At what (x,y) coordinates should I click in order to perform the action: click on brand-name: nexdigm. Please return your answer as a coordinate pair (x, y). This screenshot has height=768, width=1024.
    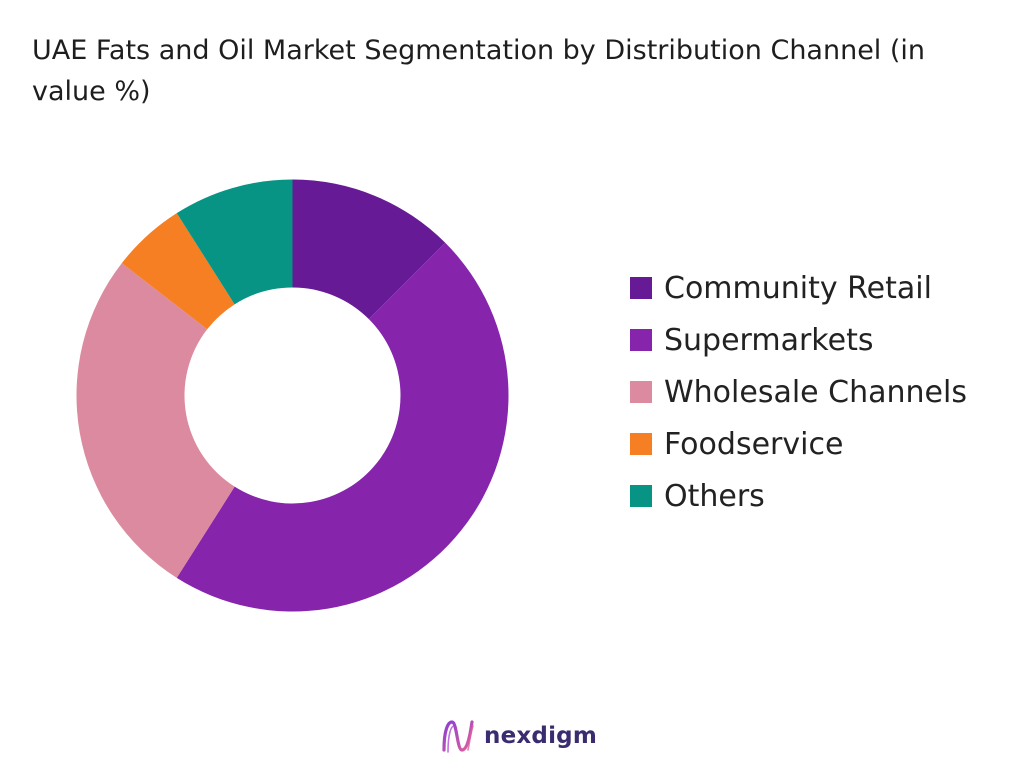
    Looking at the image, I should click on (540, 736).